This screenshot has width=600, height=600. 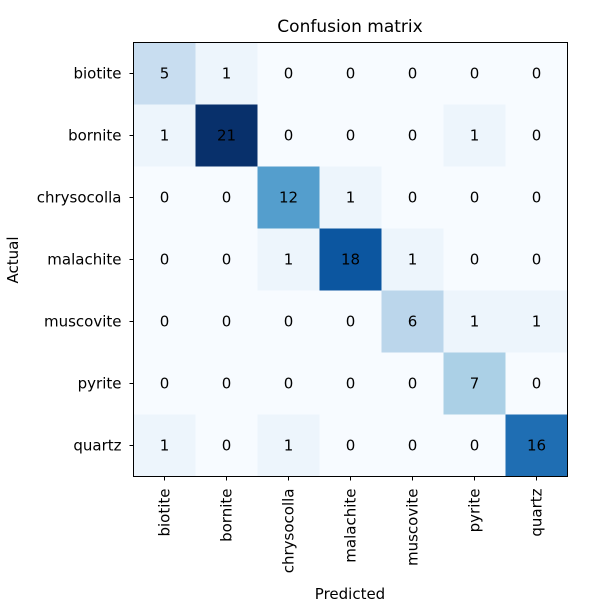 I want to click on y-tick-label: quartz, so click(x=97, y=446).